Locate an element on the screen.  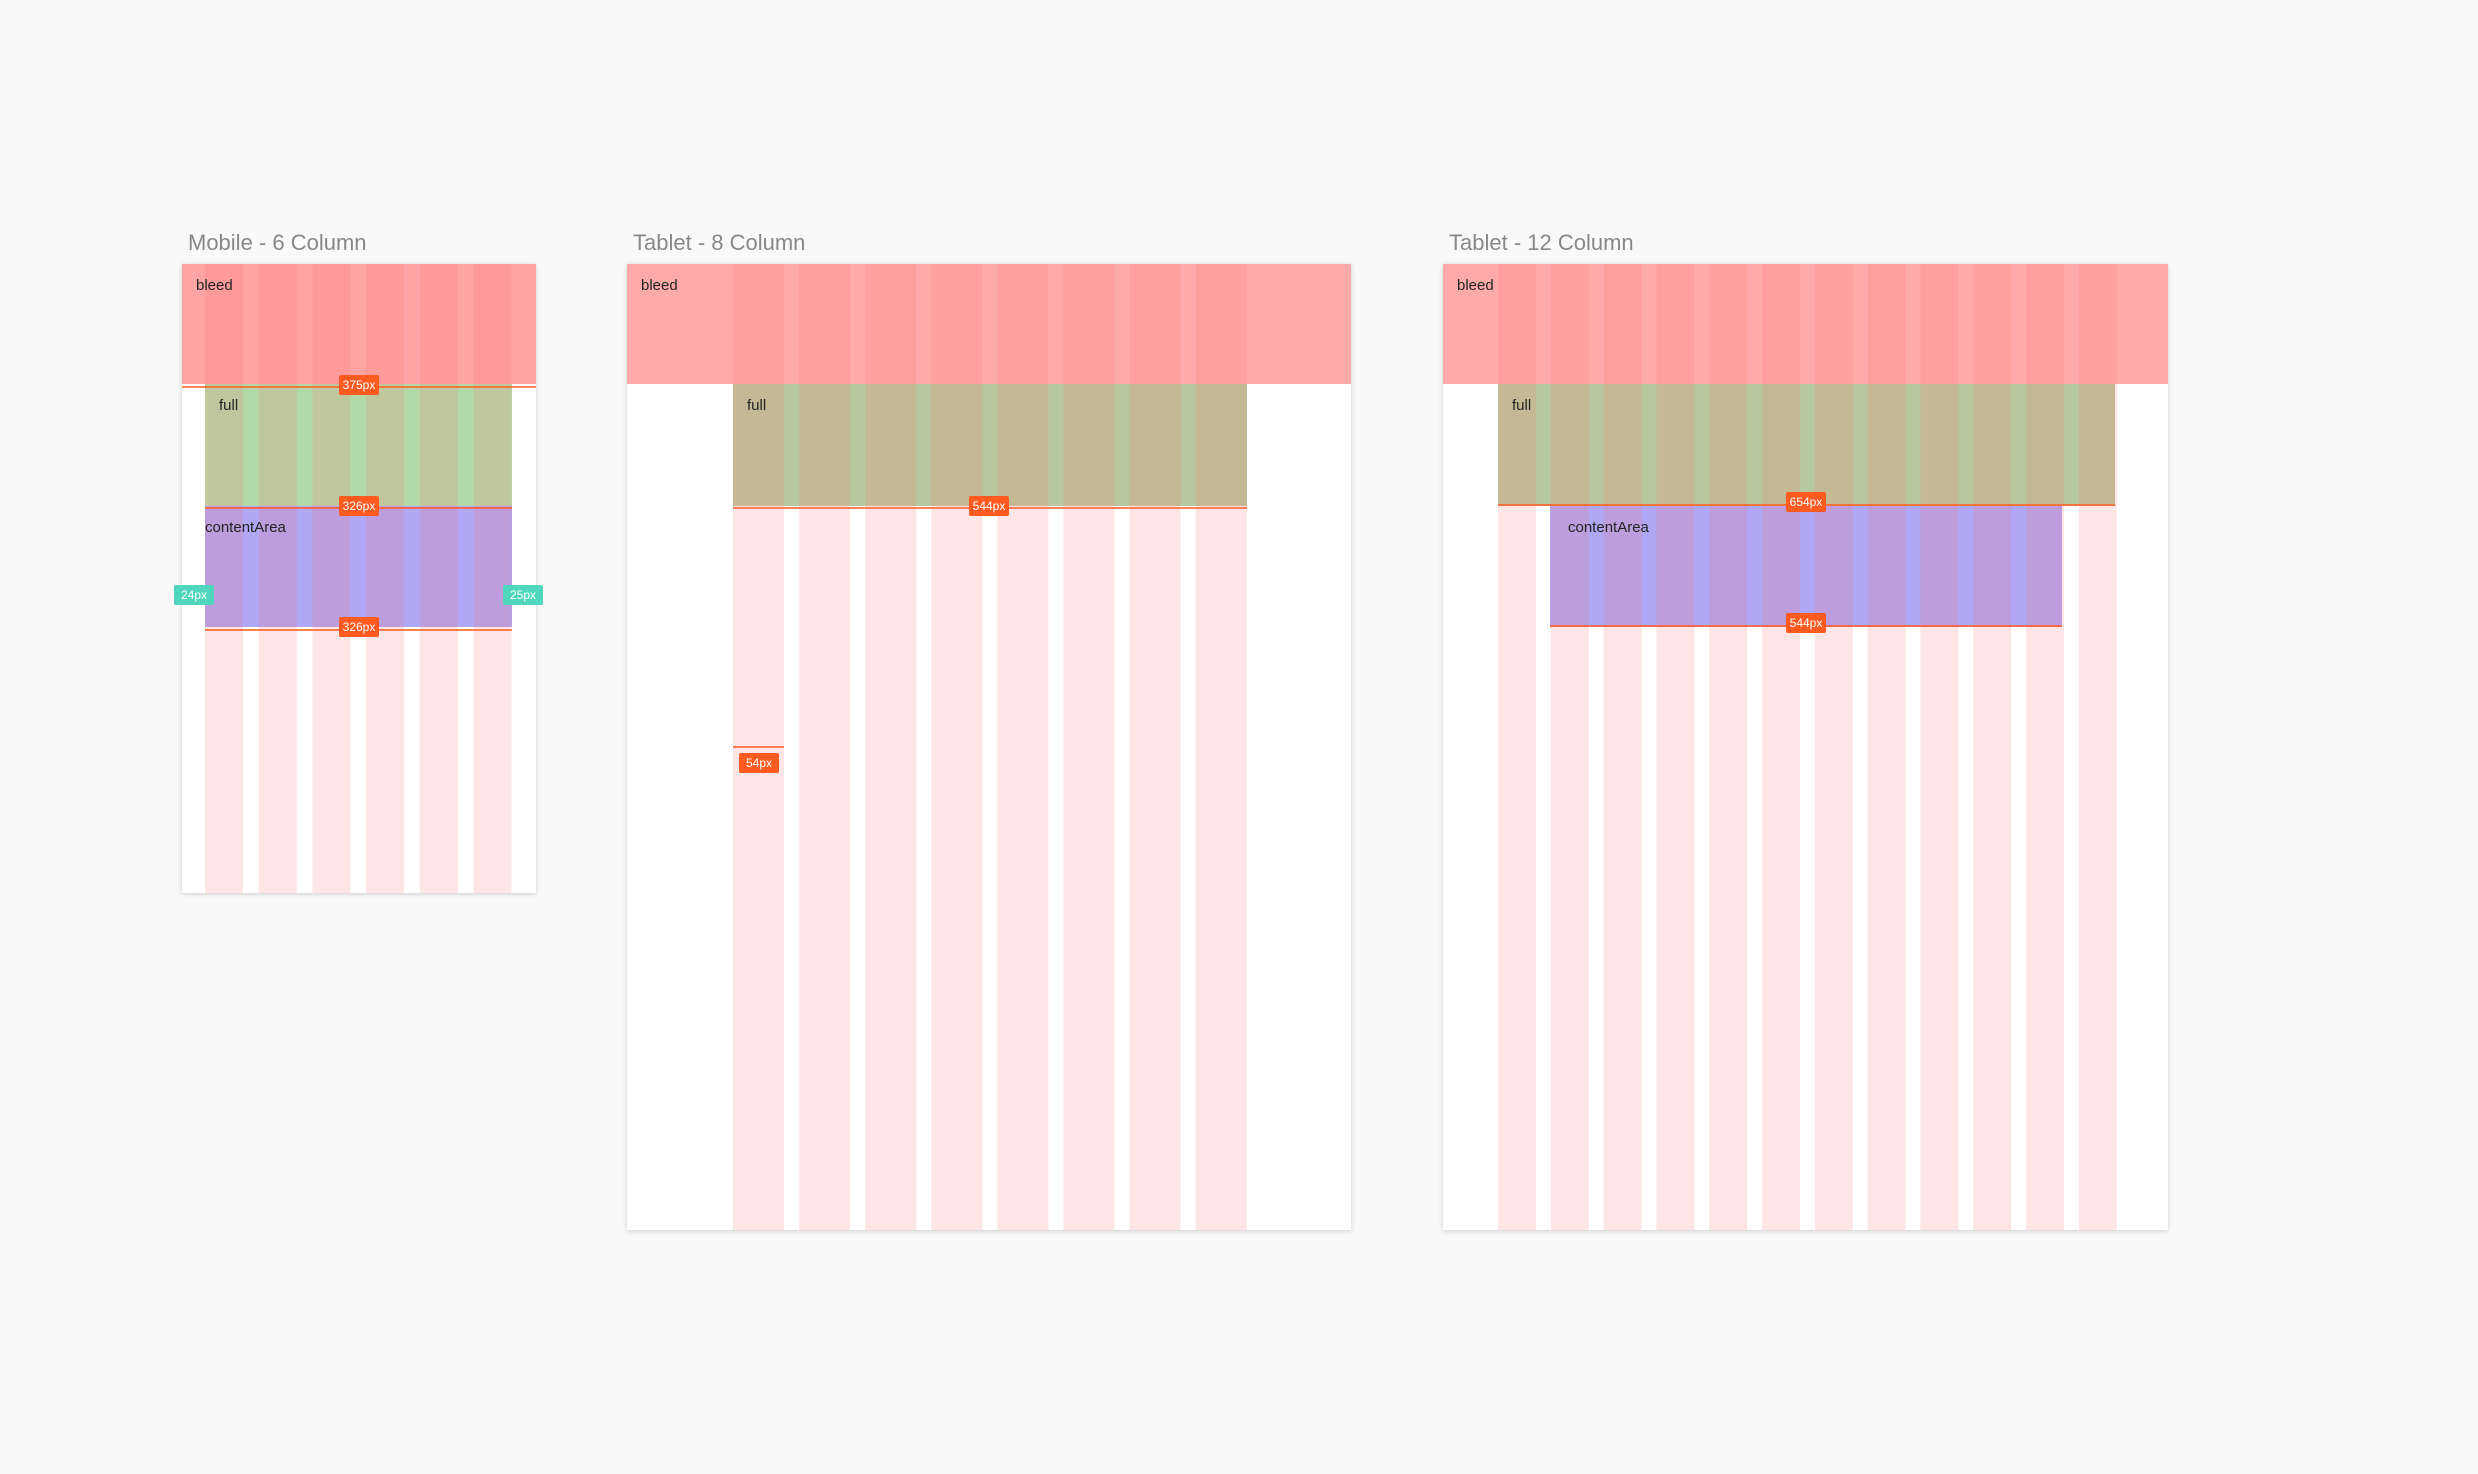
artboard-title: Tablet - 12 Column is located at coordinates (1541, 242).